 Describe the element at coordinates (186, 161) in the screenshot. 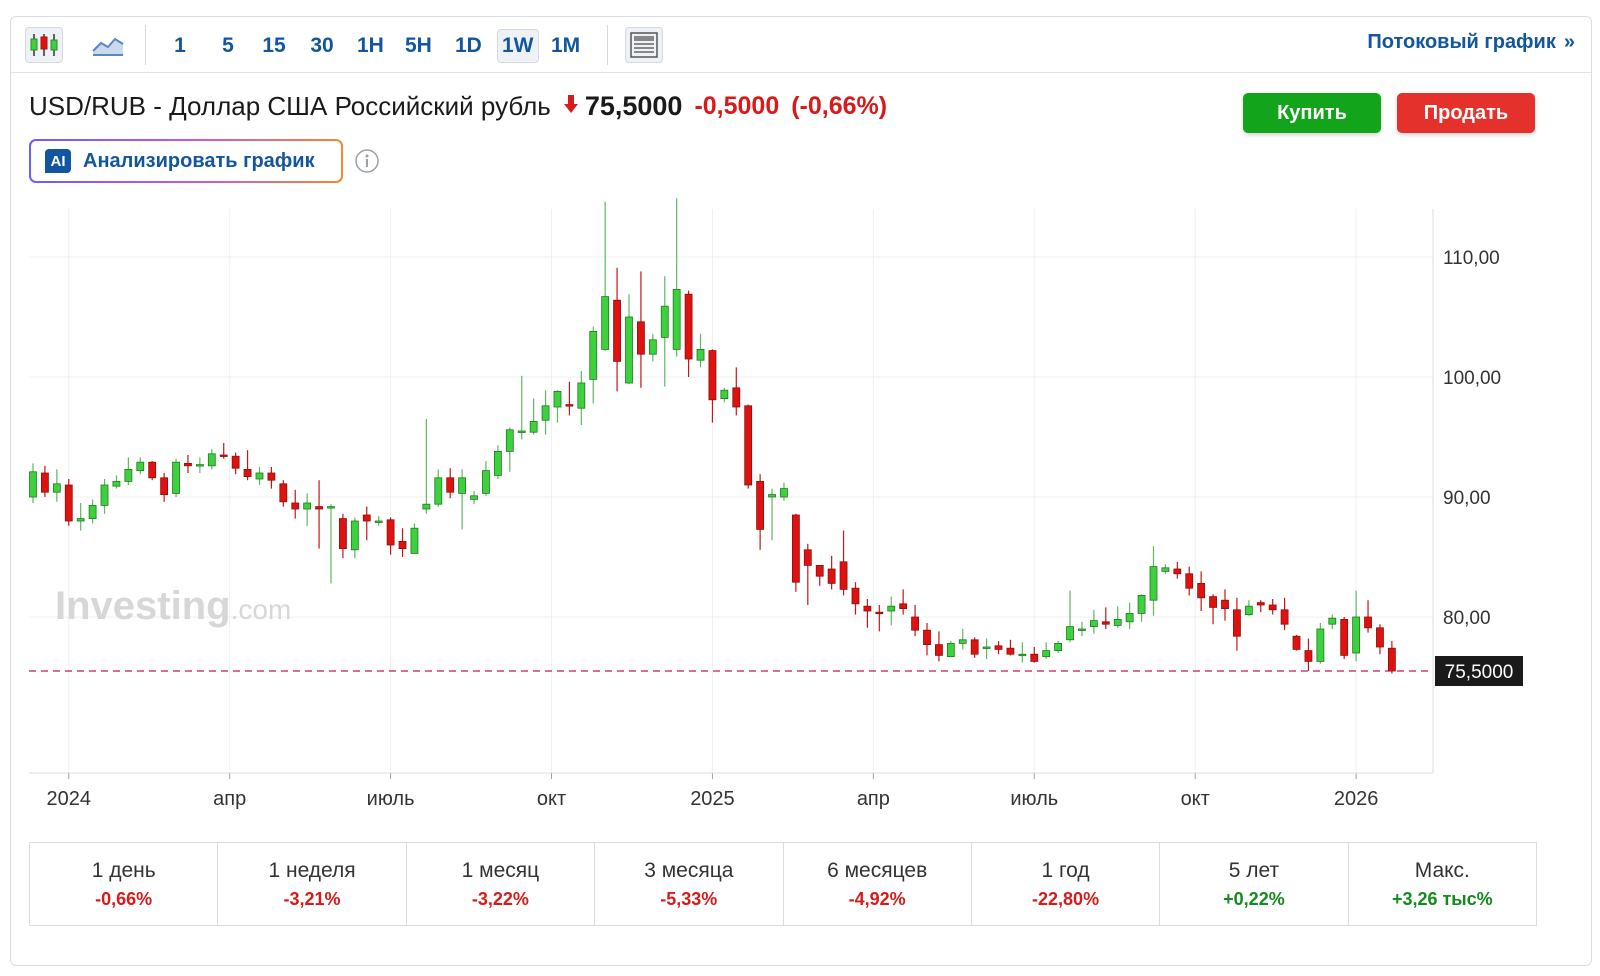

I see `analyze-chart-button: AI Анализировать график` at that location.